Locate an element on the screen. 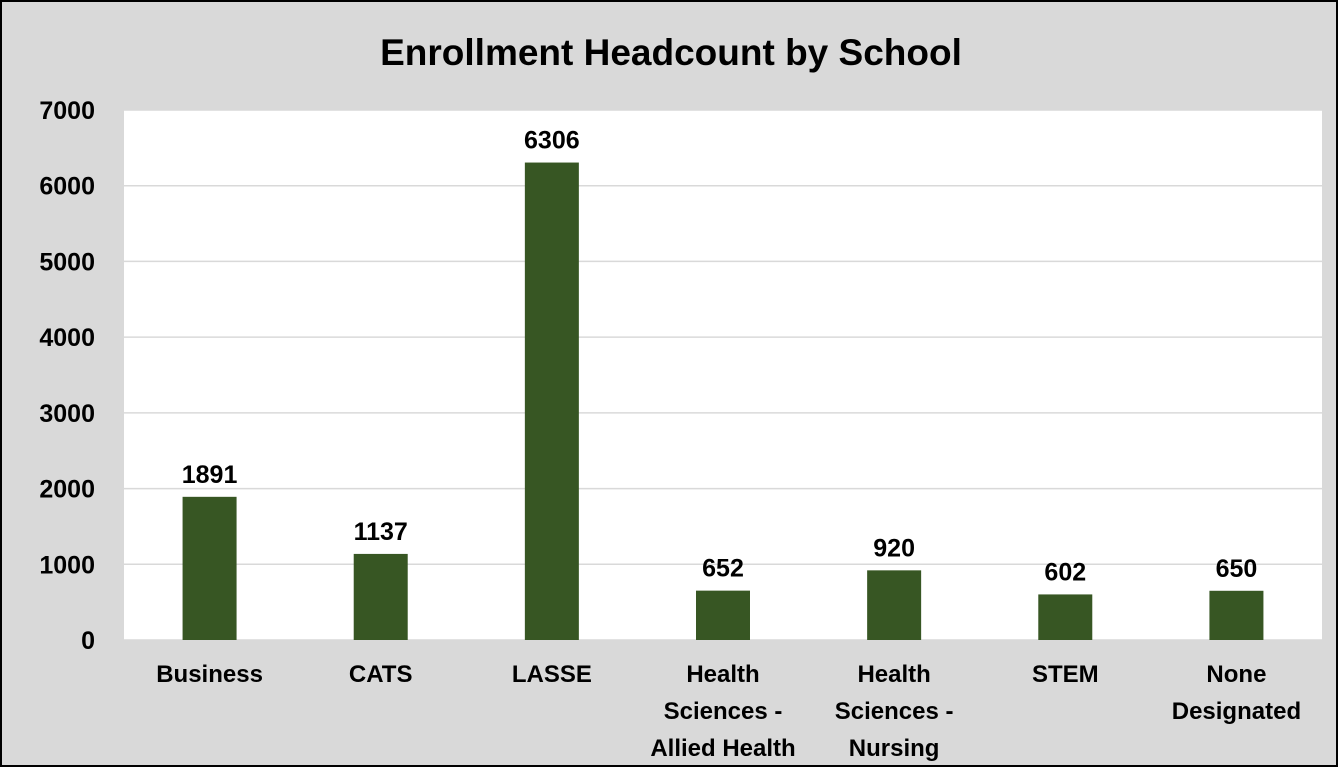  y-tick-label: 6000 is located at coordinates (67, 187).